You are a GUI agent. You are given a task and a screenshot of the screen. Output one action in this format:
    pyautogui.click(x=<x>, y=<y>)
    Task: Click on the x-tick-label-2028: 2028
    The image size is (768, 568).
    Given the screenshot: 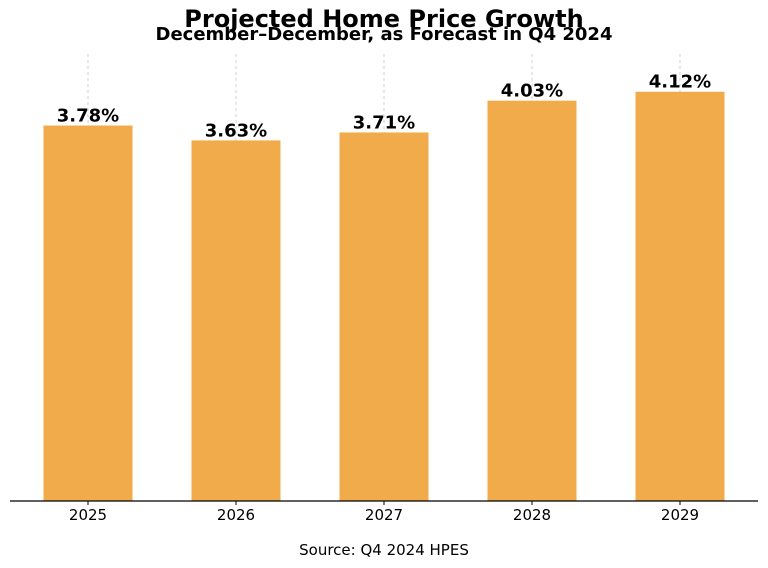 What is the action you would take?
    pyautogui.click(x=532, y=515)
    